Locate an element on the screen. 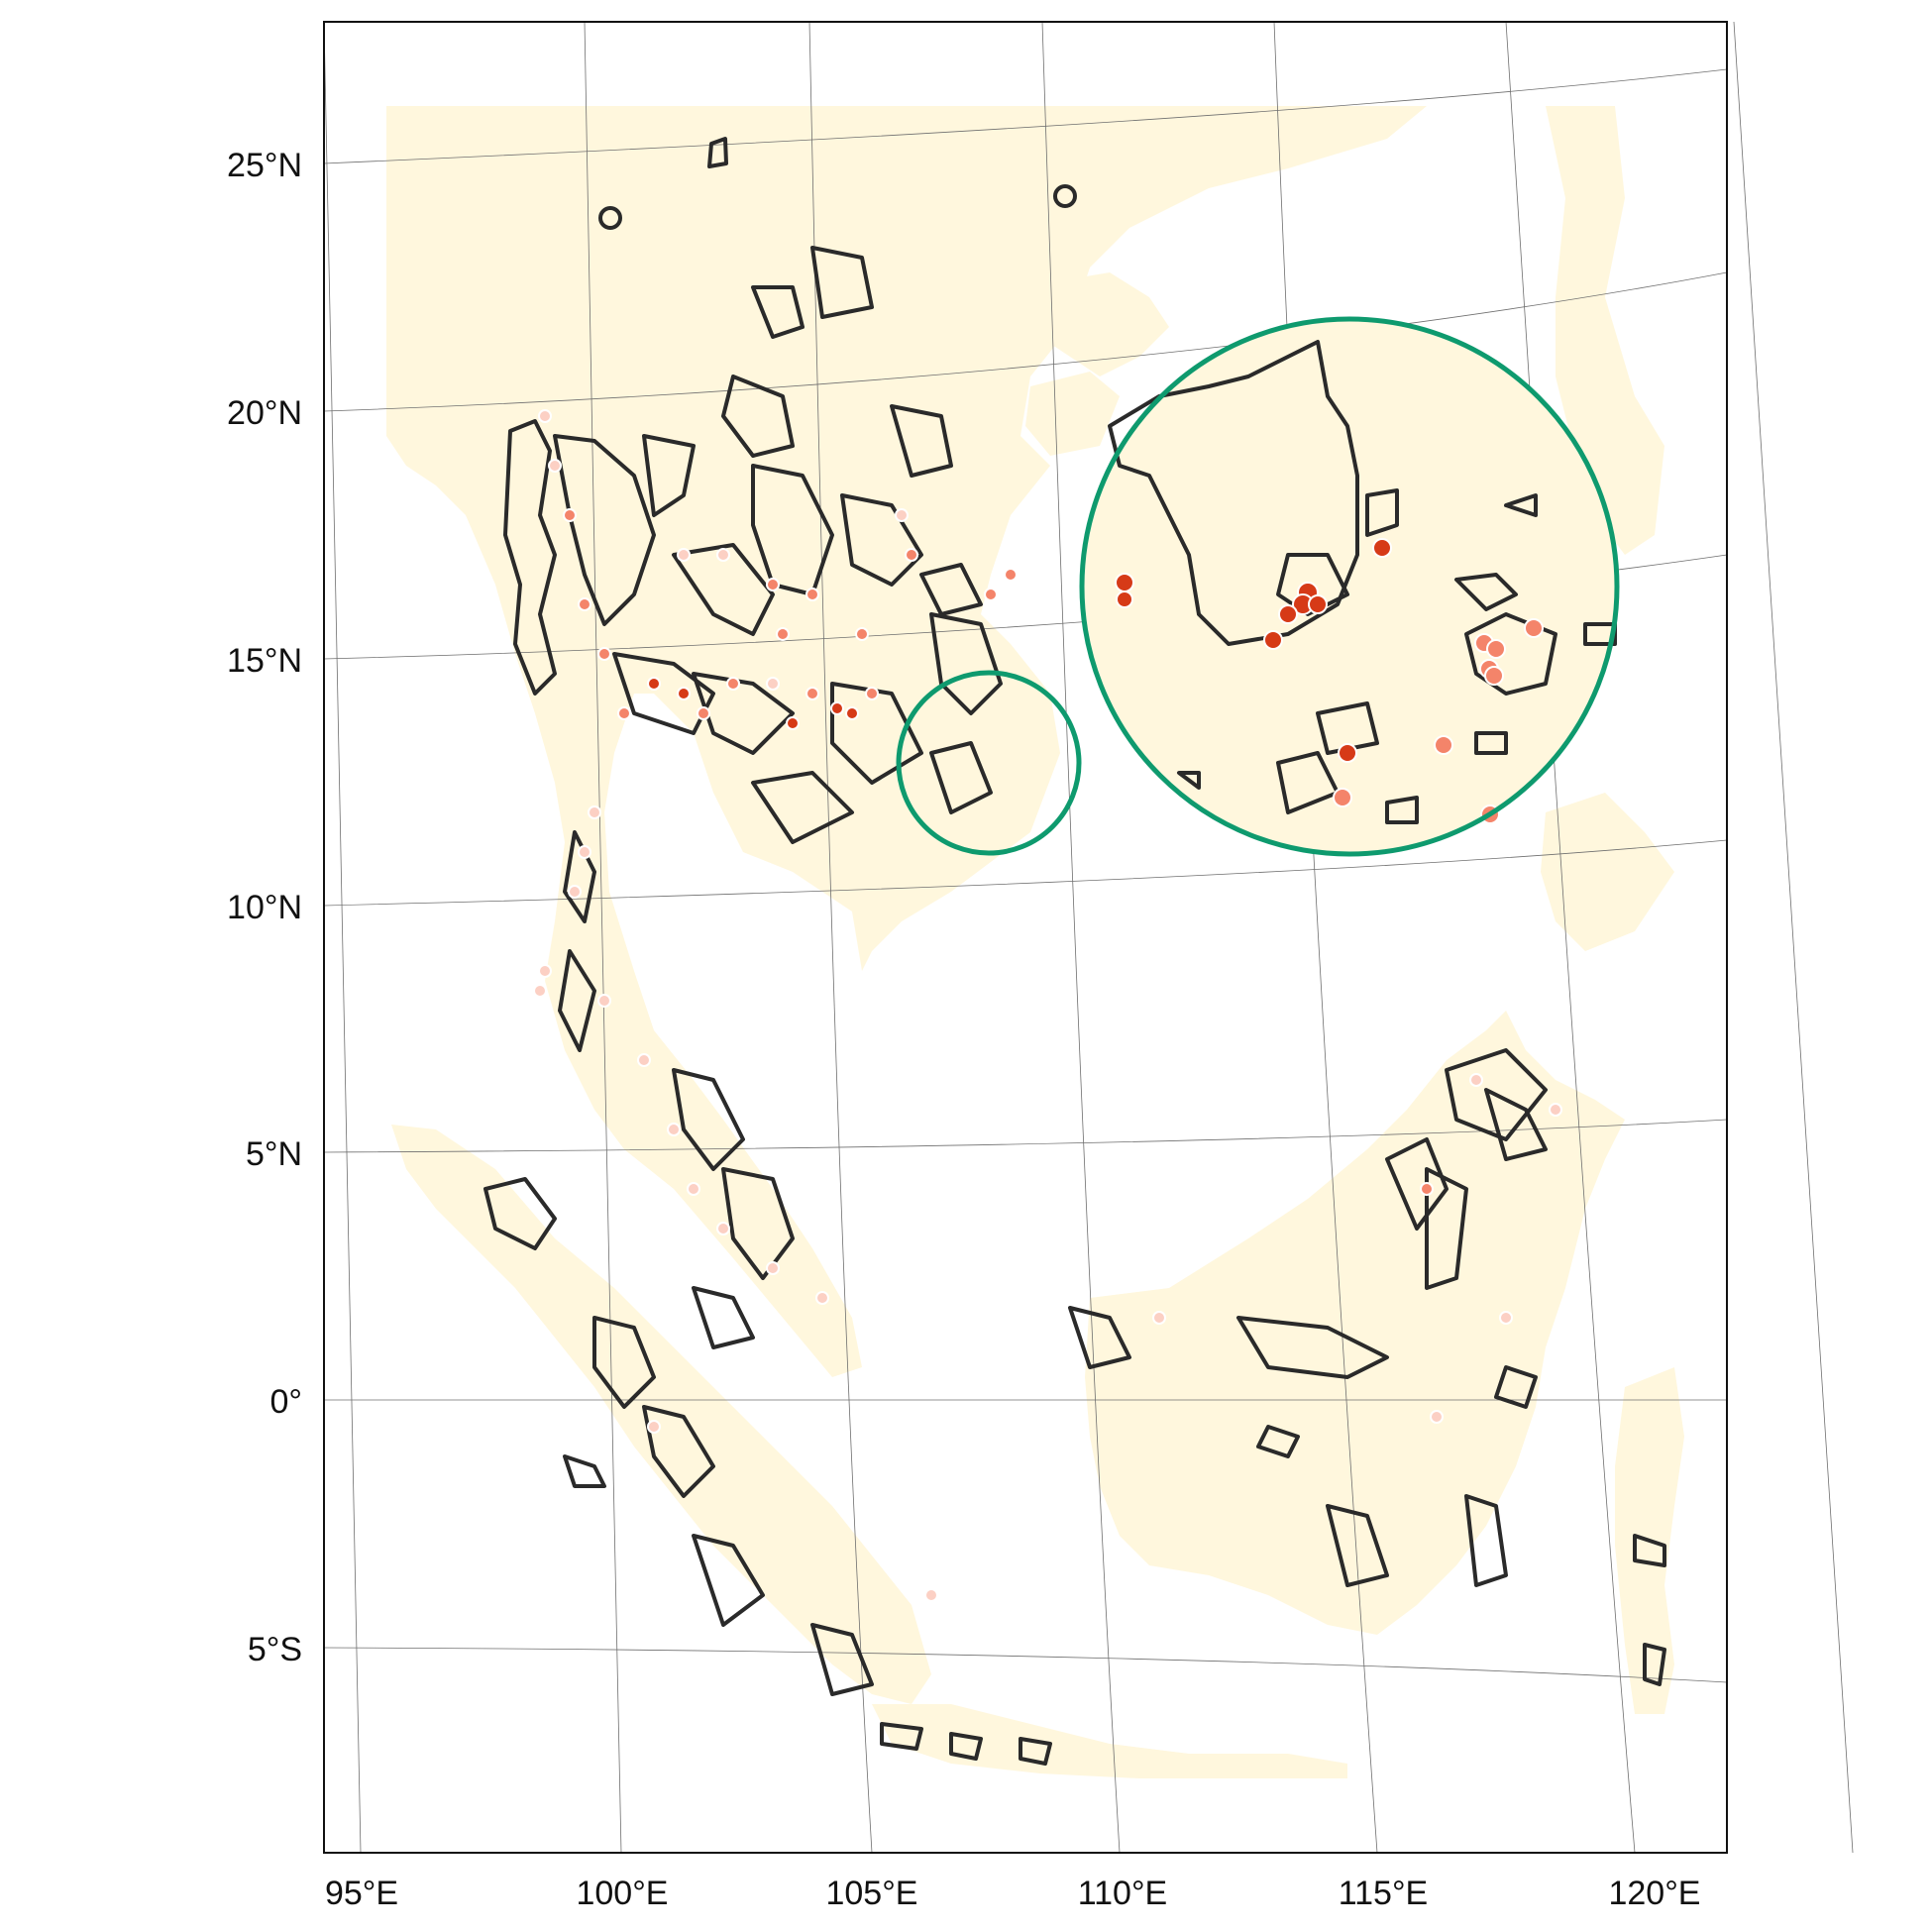  latitude-labels: 25°N 20°N 15°N 10°N 5°N 0° 5°S is located at coordinates (264, 907).